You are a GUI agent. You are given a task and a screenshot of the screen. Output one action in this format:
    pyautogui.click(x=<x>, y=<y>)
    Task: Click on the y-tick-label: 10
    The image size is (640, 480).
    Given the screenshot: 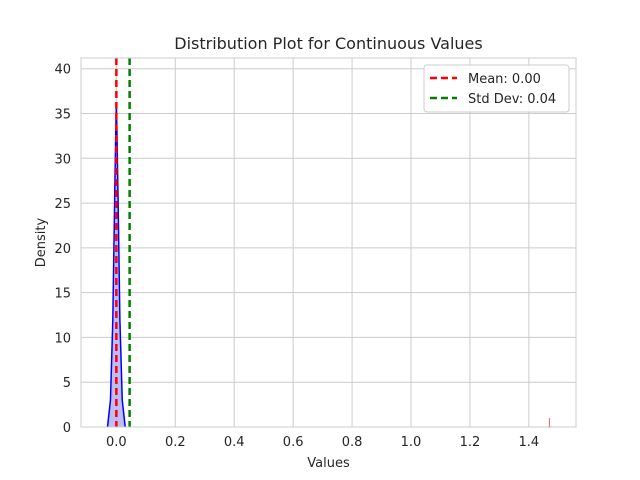 What is the action you would take?
    pyautogui.click(x=62, y=338)
    